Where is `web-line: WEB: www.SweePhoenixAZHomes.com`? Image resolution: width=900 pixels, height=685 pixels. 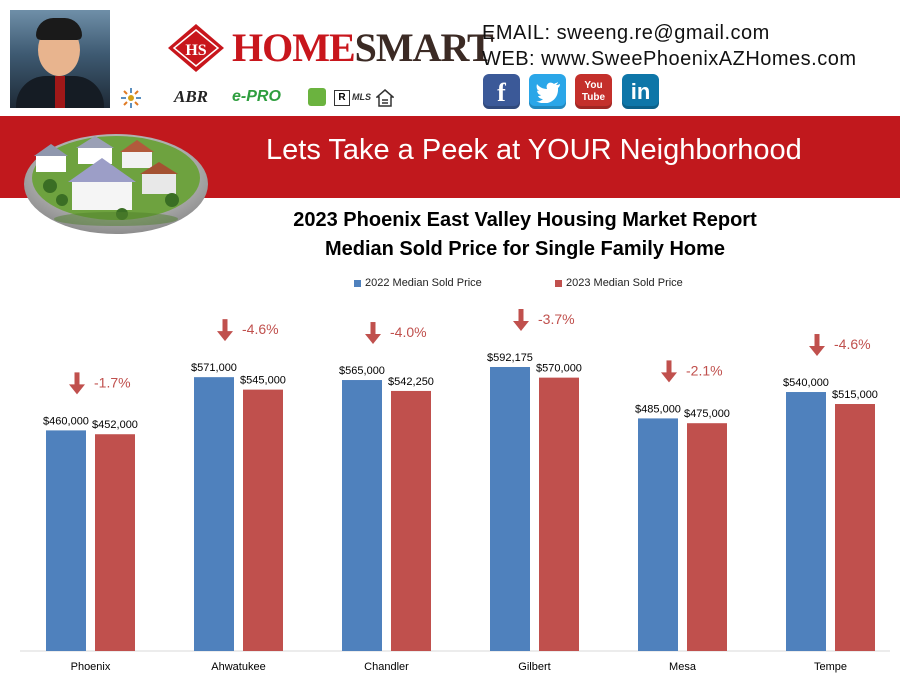
web-line: WEB: www.SweePhoenixAZHomes.com is located at coordinates (669, 59).